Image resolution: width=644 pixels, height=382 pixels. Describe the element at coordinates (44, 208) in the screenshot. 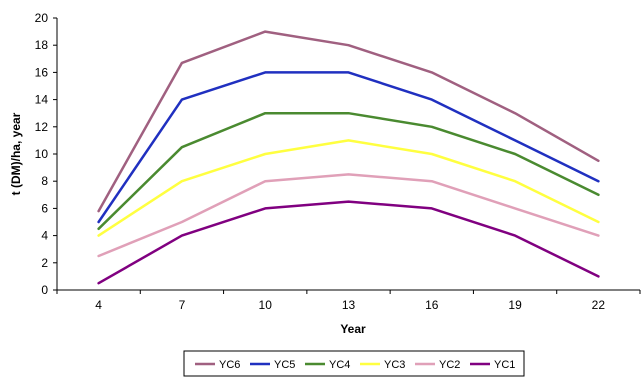

I see `y-tick-label: 6` at that location.